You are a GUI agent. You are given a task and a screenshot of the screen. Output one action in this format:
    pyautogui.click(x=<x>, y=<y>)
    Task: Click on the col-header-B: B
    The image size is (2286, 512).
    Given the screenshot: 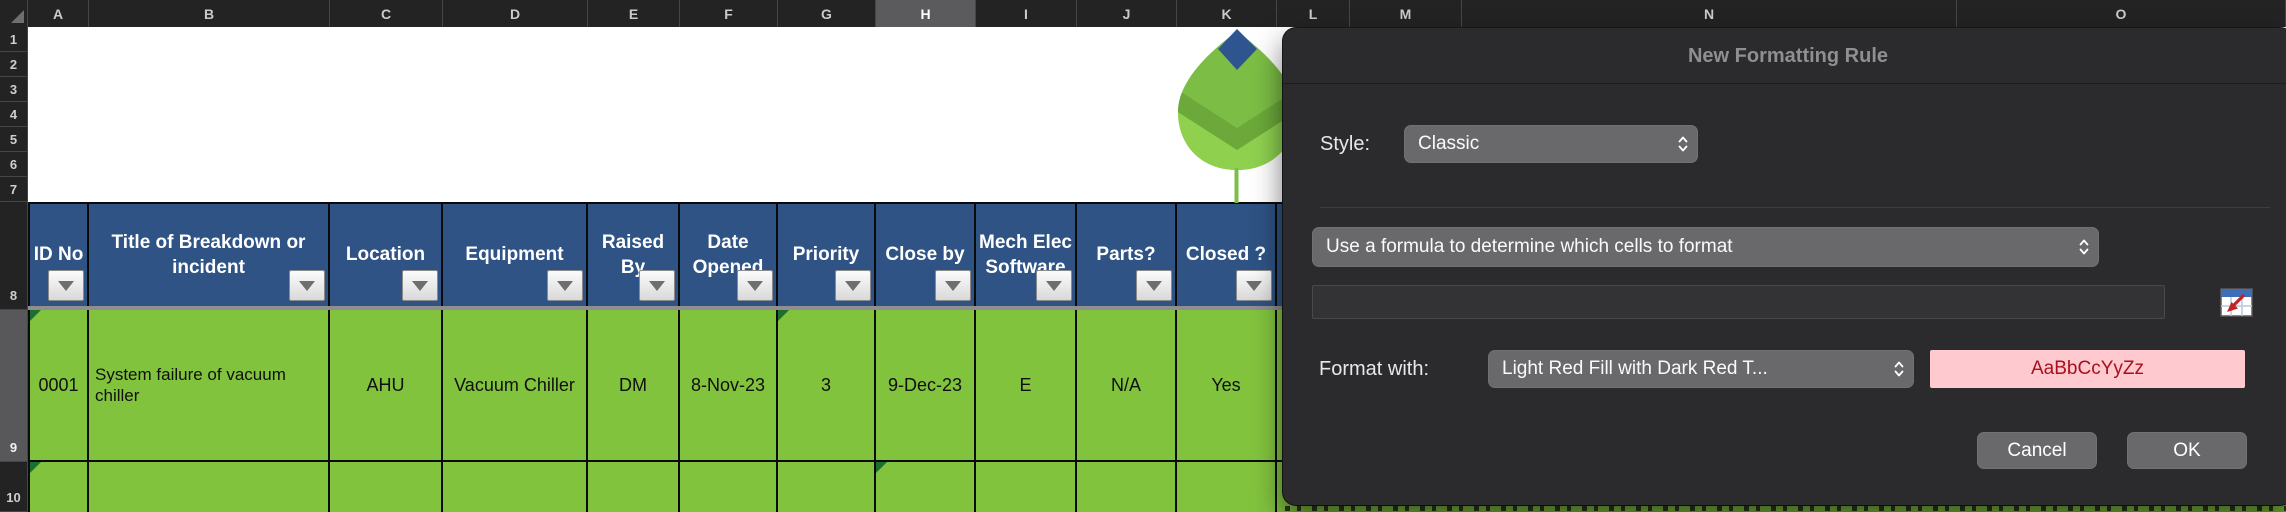 What is the action you would take?
    pyautogui.click(x=209, y=13)
    